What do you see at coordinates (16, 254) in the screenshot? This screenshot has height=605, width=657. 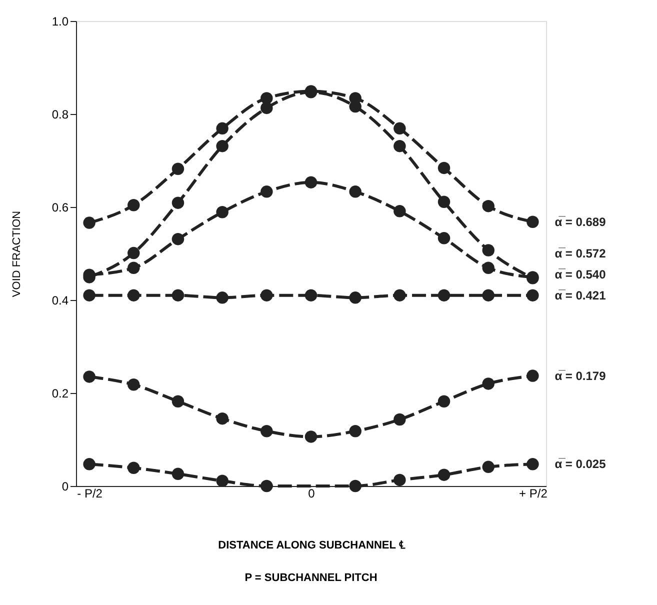 I see `y-axis-title: VOID FRACTION` at bounding box center [16, 254].